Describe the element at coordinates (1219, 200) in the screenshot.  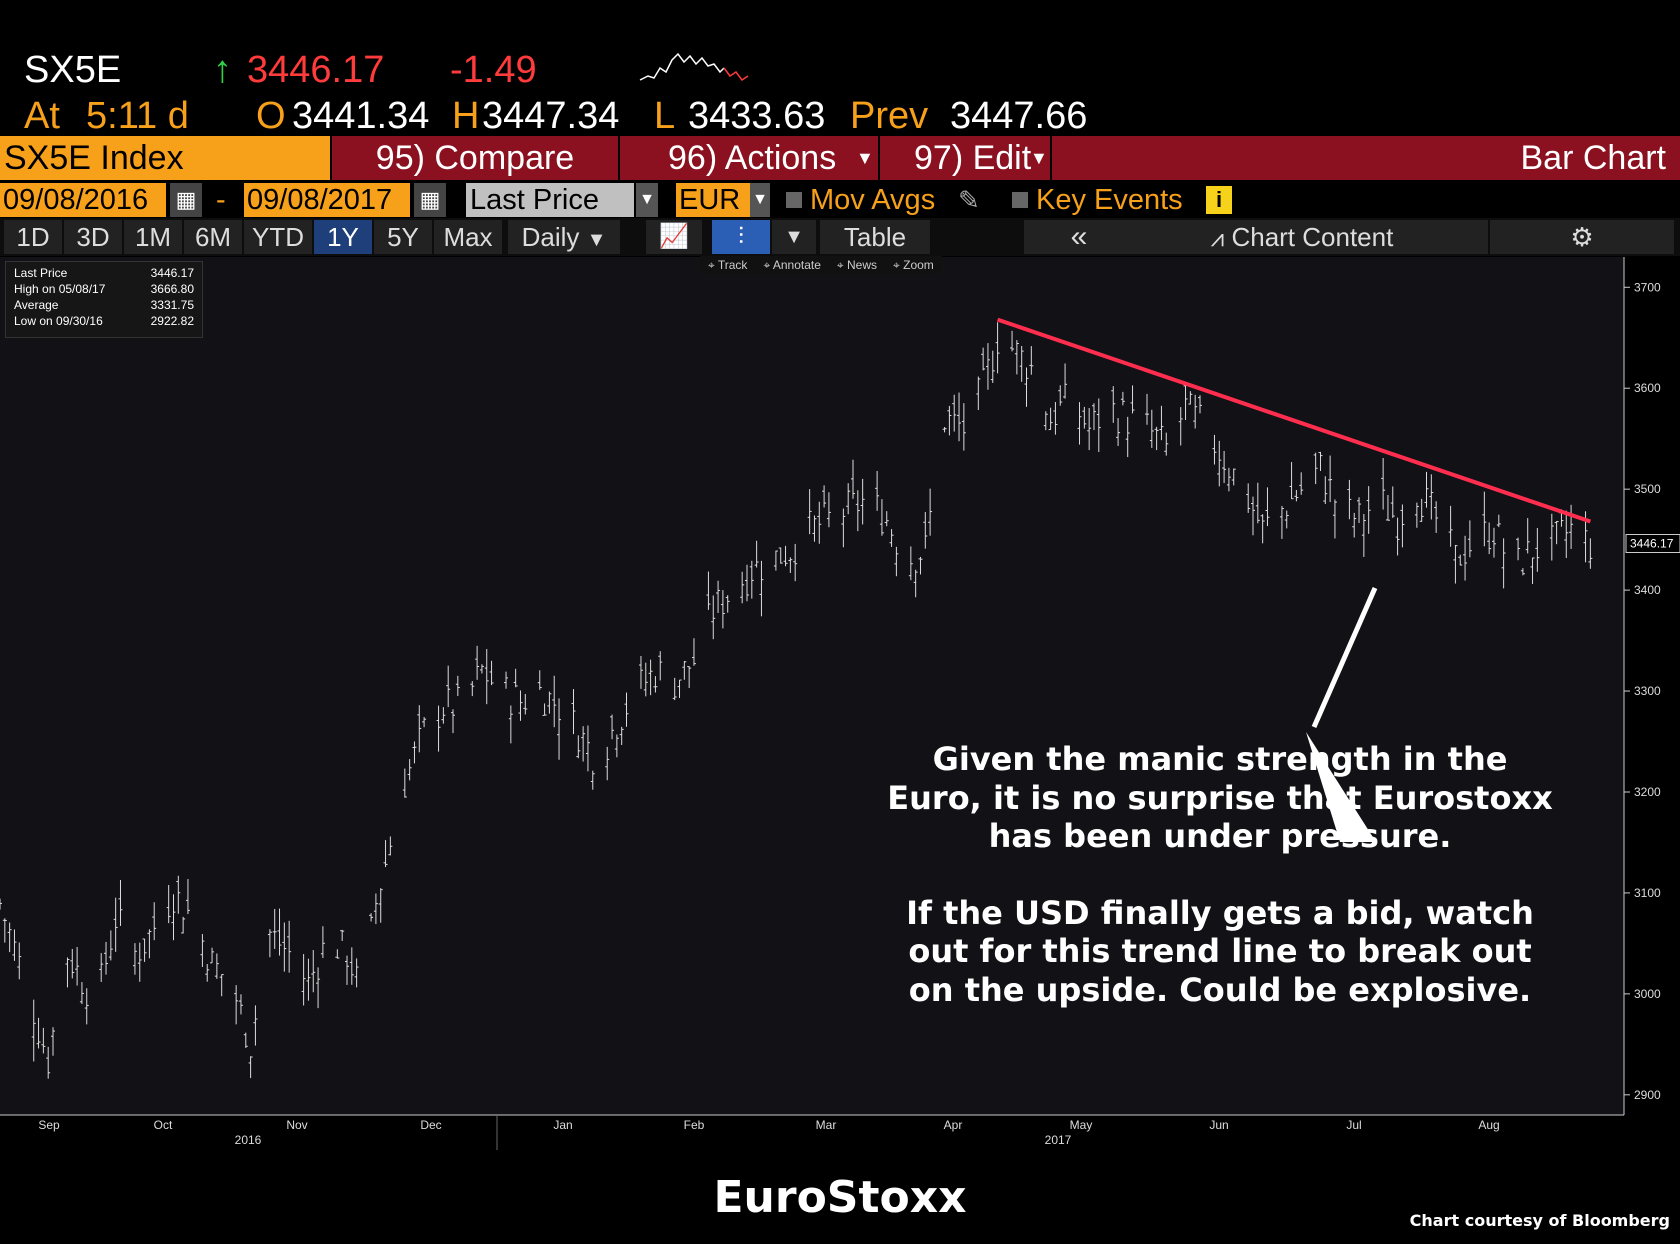
I see `info-icon: i` at that location.